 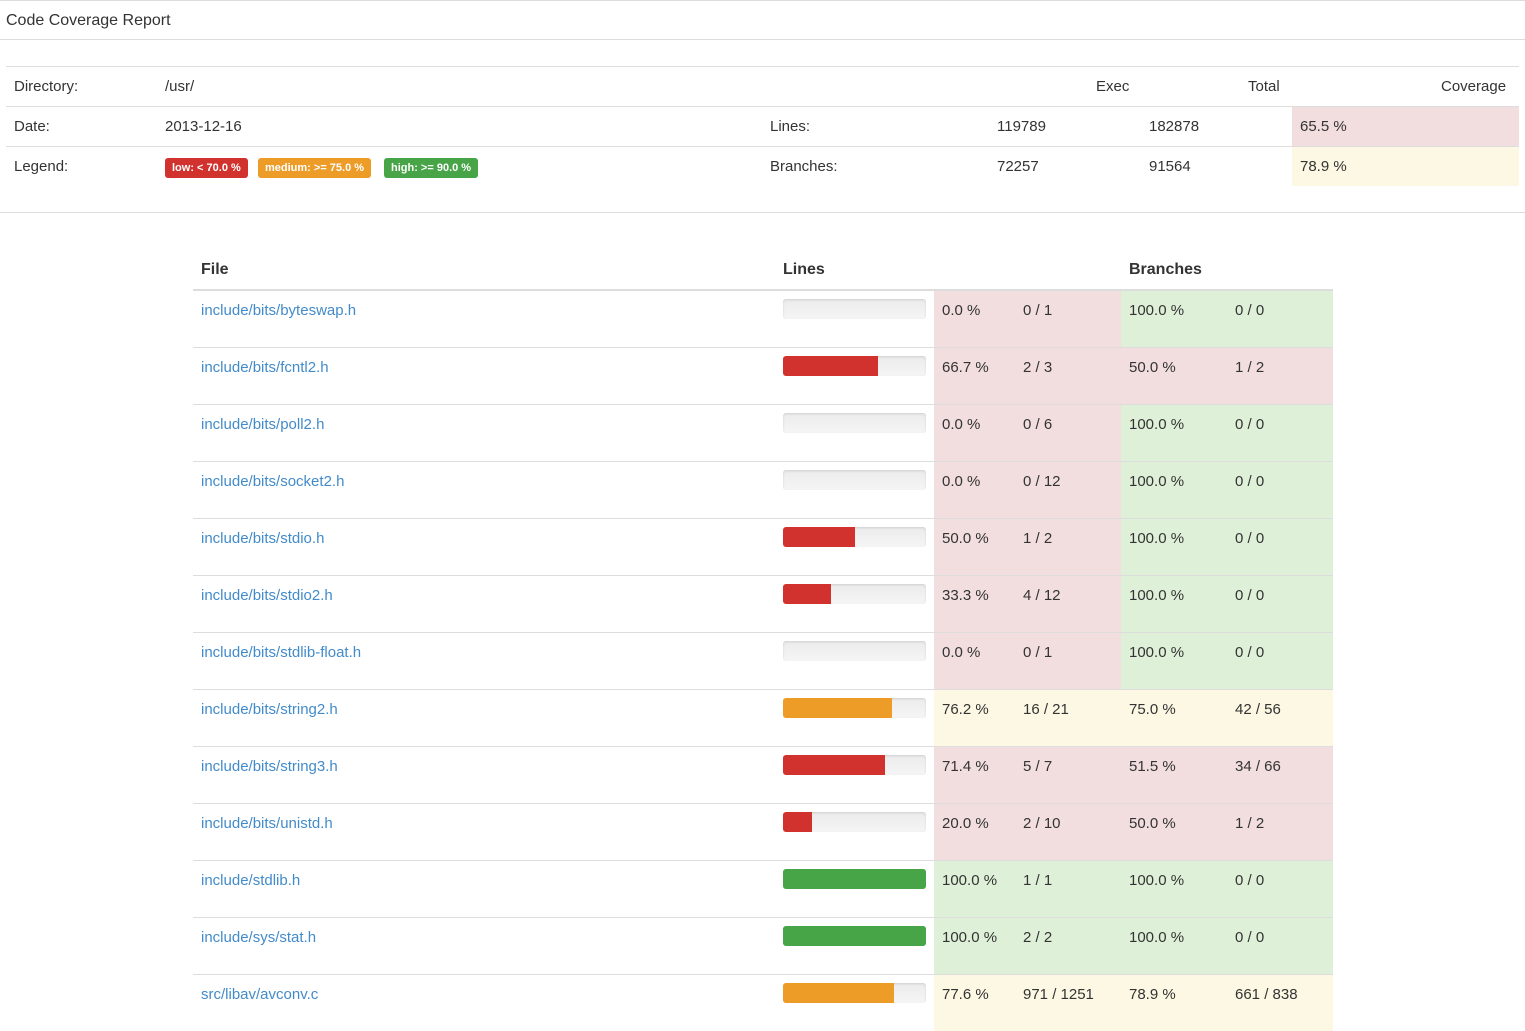 I want to click on top-bar: Code Coverage Report, so click(x=762, y=20).